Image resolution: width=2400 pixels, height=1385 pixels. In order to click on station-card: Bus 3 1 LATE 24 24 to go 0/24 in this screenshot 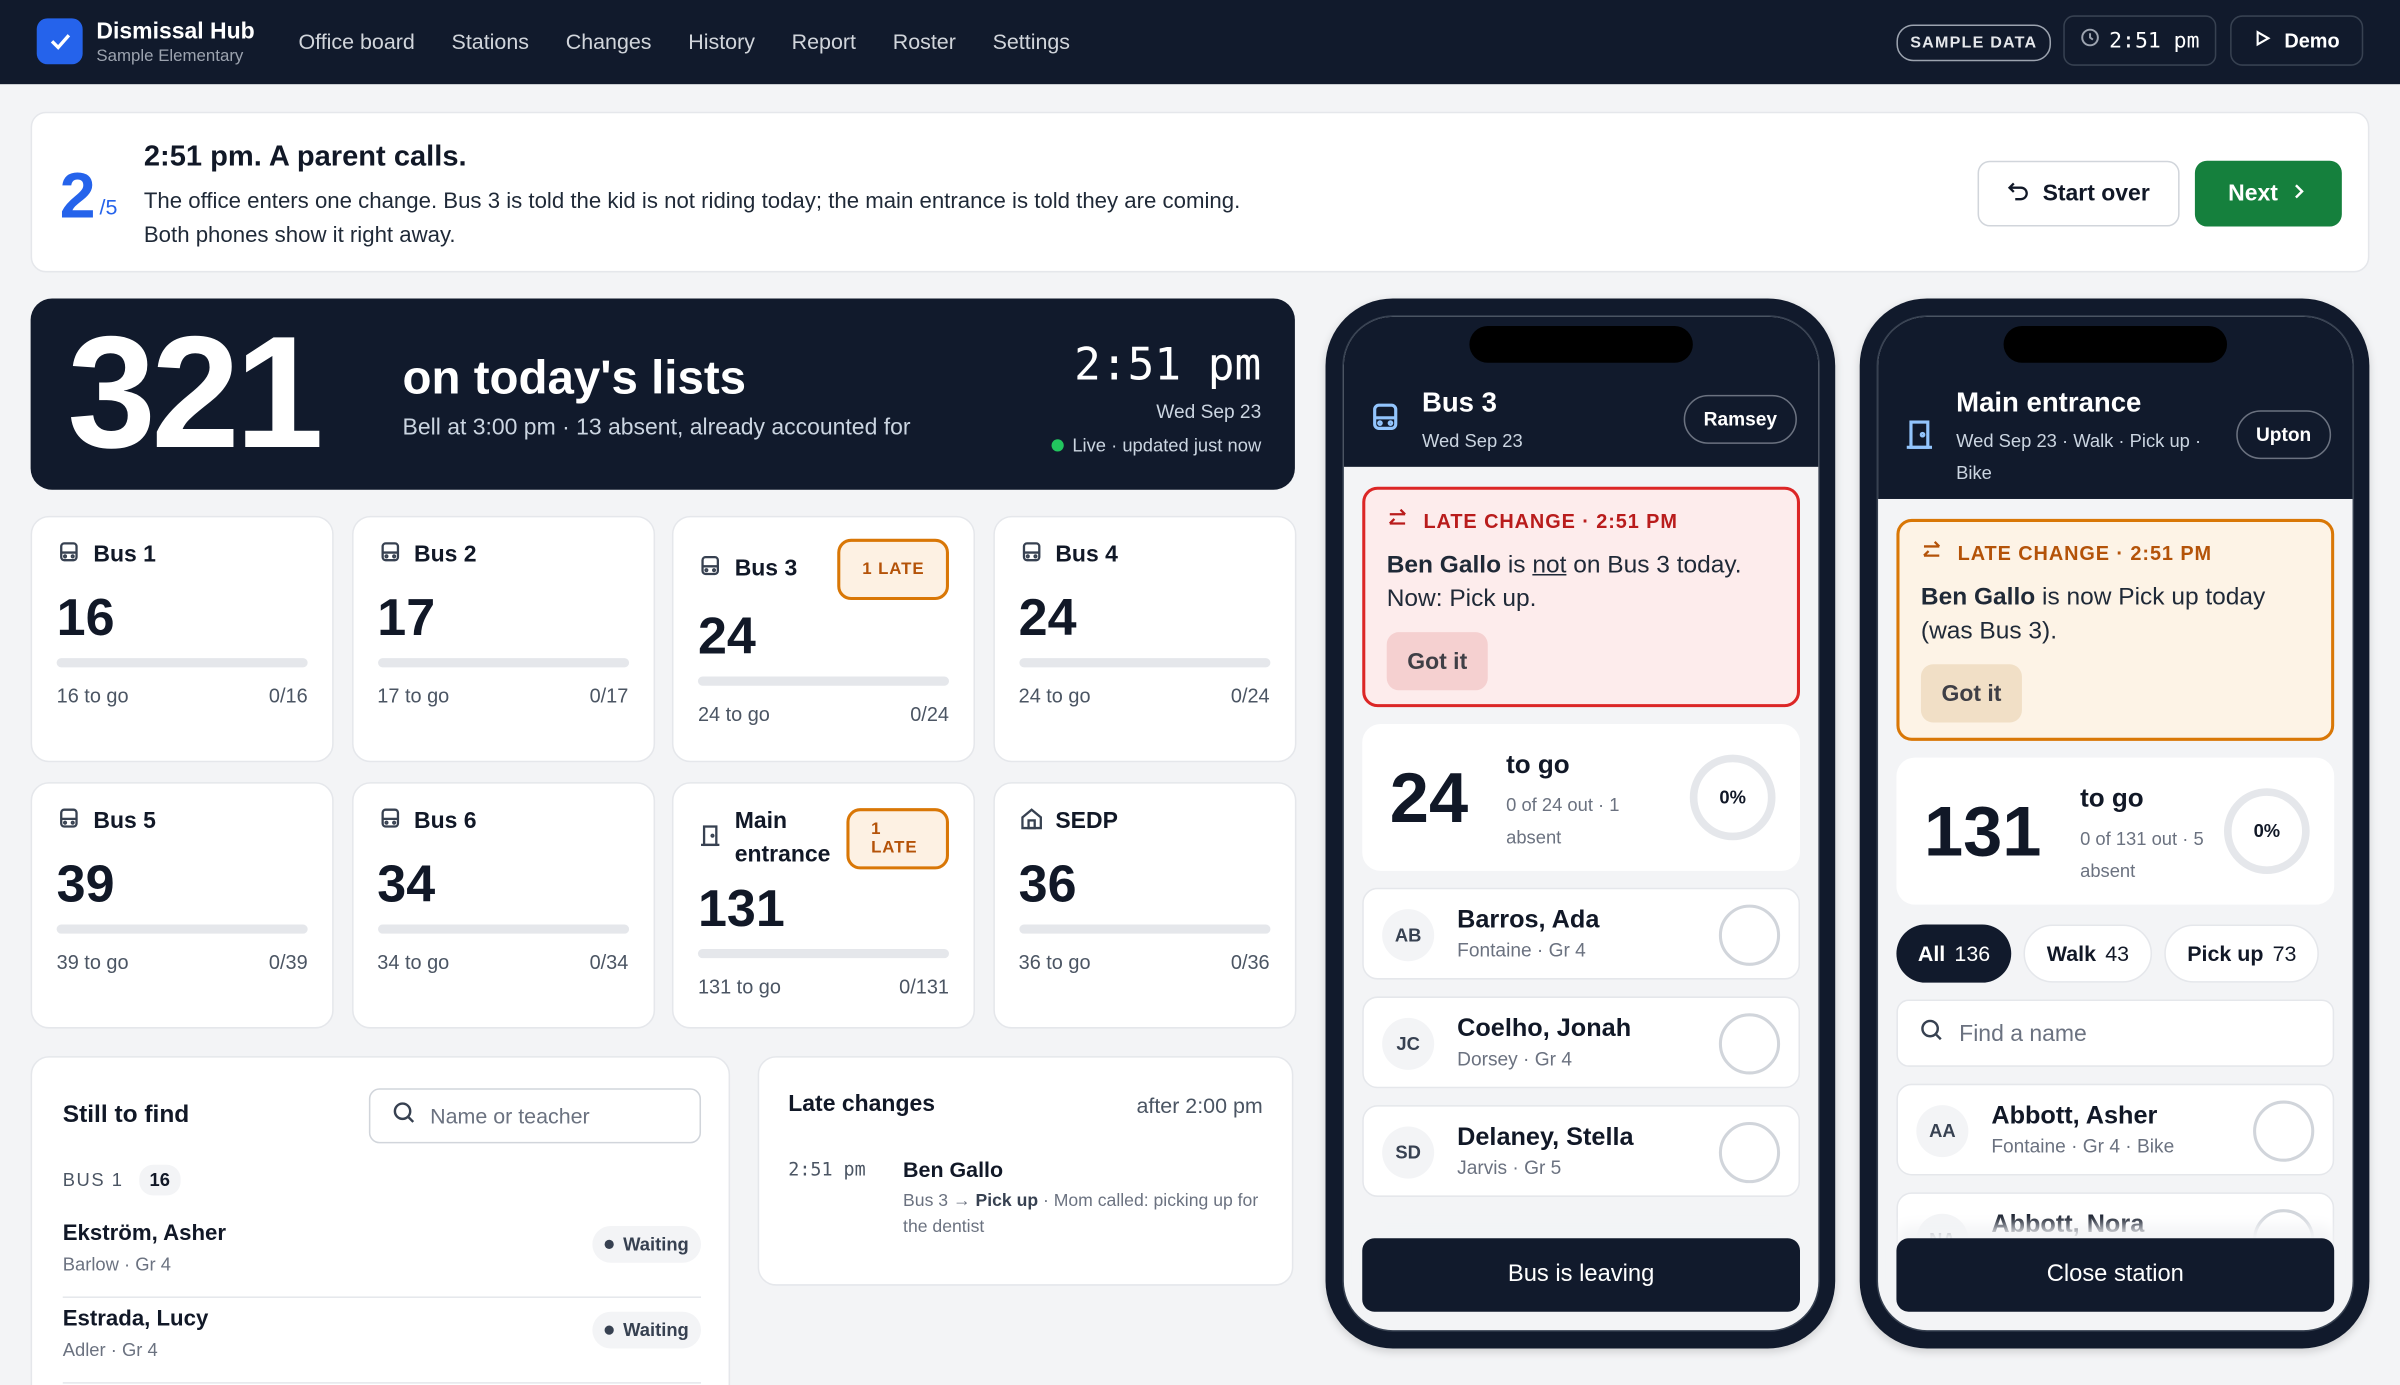, I will do `click(823, 639)`.